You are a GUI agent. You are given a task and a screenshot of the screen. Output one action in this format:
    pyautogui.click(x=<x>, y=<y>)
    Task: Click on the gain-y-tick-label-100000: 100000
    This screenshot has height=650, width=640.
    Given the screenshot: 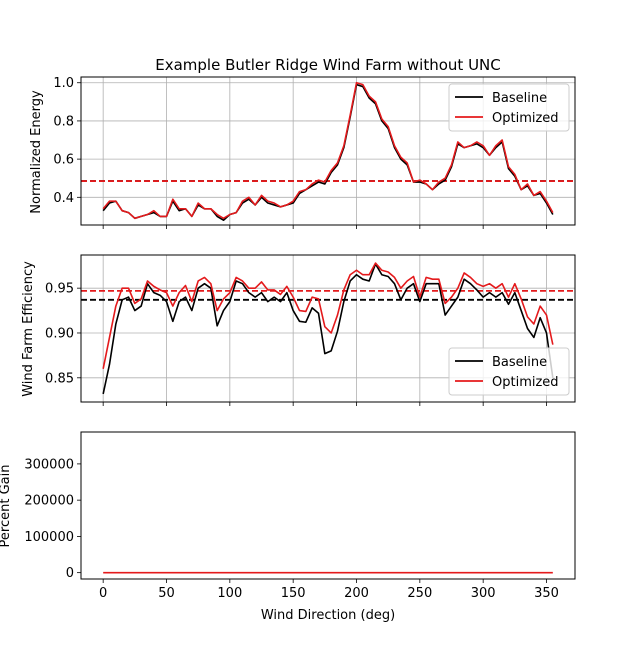 What is the action you would take?
    pyautogui.click(x=49, y=537)
    